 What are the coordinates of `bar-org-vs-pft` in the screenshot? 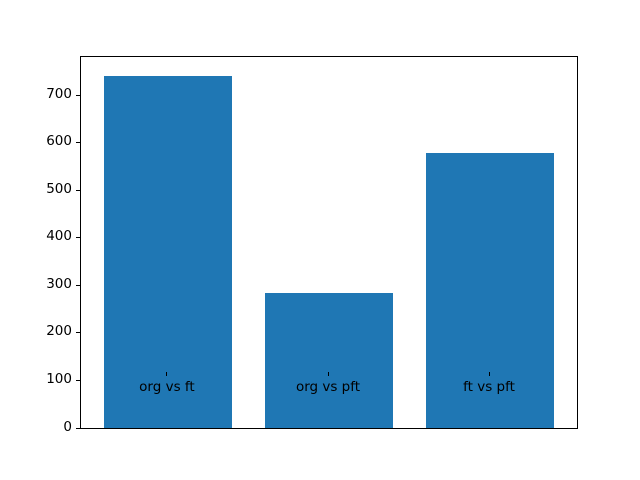 It's located at (329, 360).